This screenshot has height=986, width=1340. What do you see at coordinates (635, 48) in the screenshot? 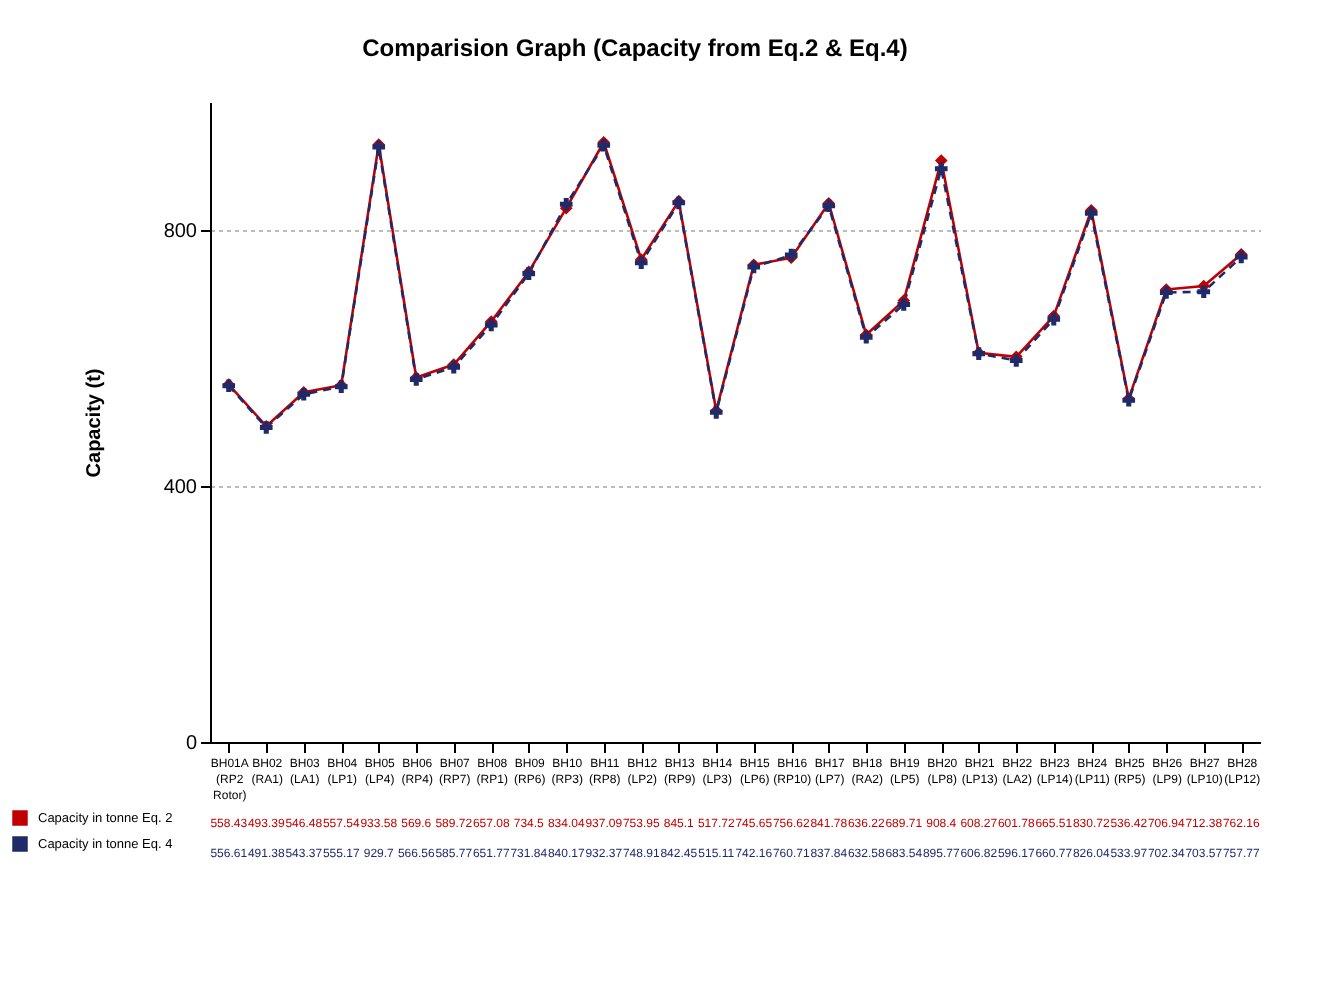
I see `chart-title: Comparision Graph (Capacity from Eq.2 & Eq.4)` at bounding box center [635, 48].